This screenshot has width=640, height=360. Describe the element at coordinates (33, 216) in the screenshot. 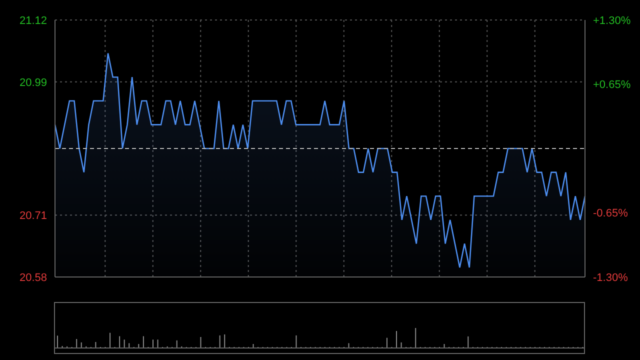

I see `y-tick-label: 20.71` at that location.